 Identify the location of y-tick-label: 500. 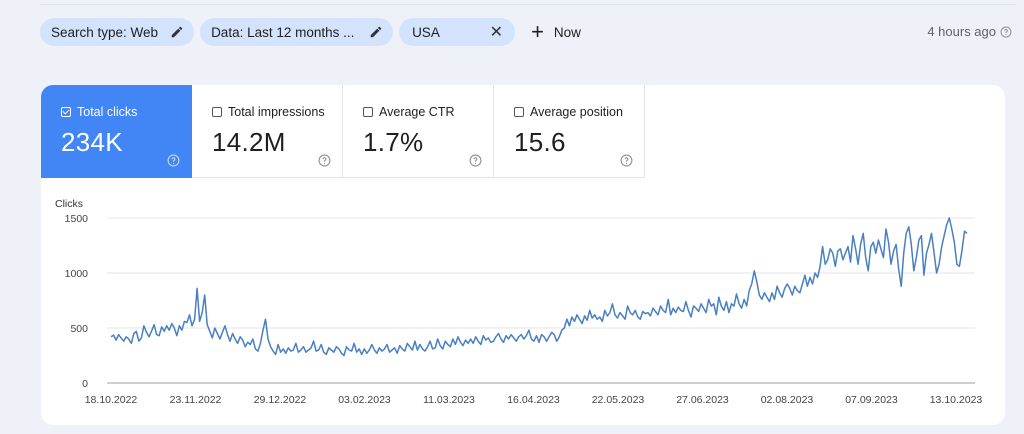
(79, 329).